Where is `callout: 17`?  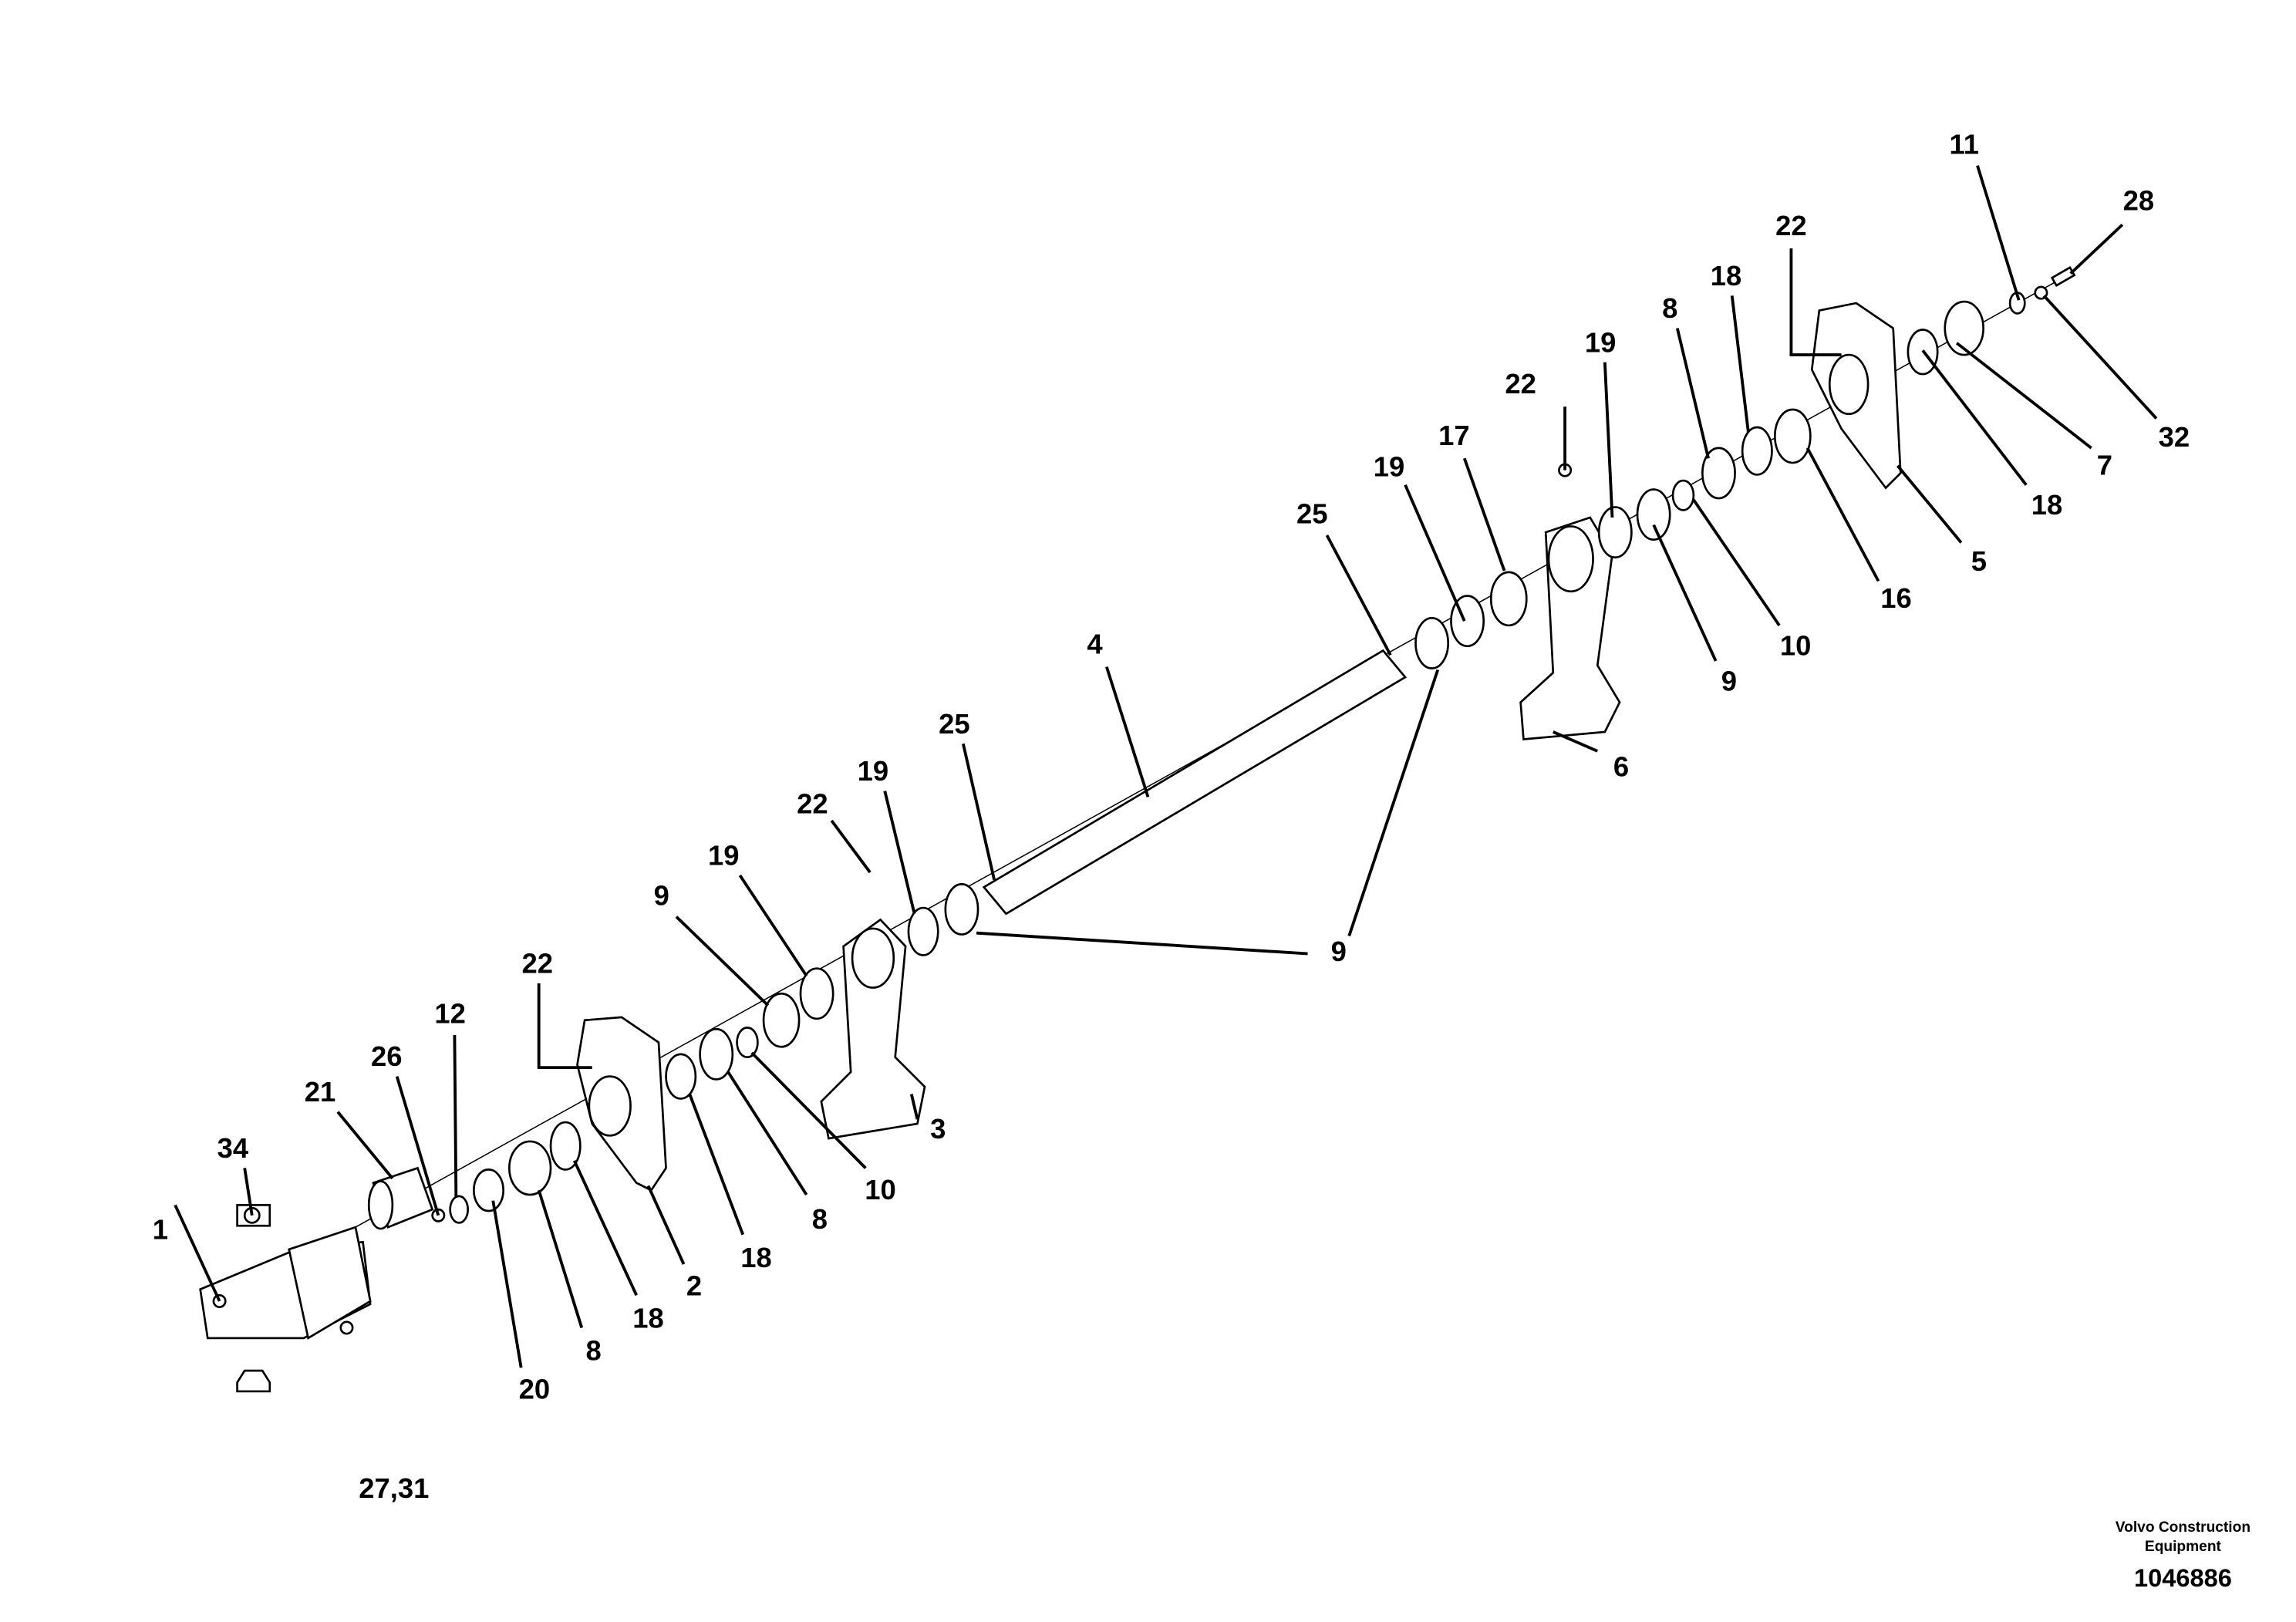 callout: 17 is located at coordinates (1454, 435).